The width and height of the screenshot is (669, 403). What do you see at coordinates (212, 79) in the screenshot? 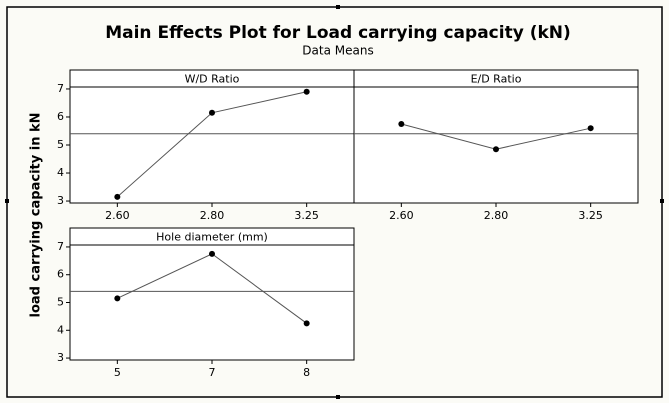
I see `panel-title: W/D Ratio` at bounding box center [212, 79].